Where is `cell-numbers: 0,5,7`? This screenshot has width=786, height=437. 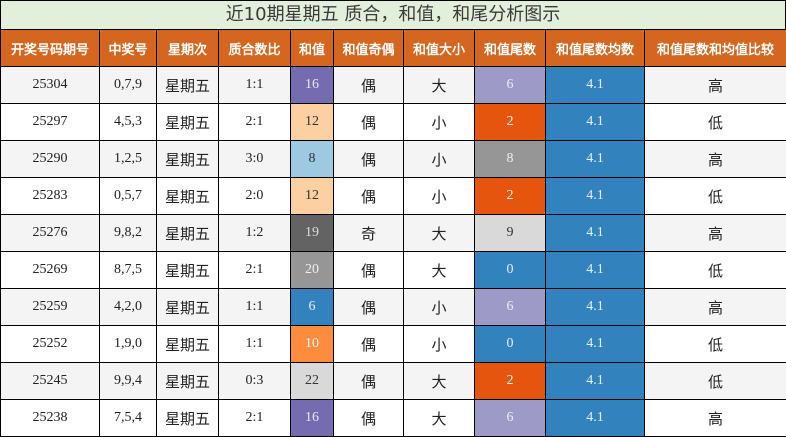 cell-numbers: 0,5,7 is located at coordinates (128, 196).